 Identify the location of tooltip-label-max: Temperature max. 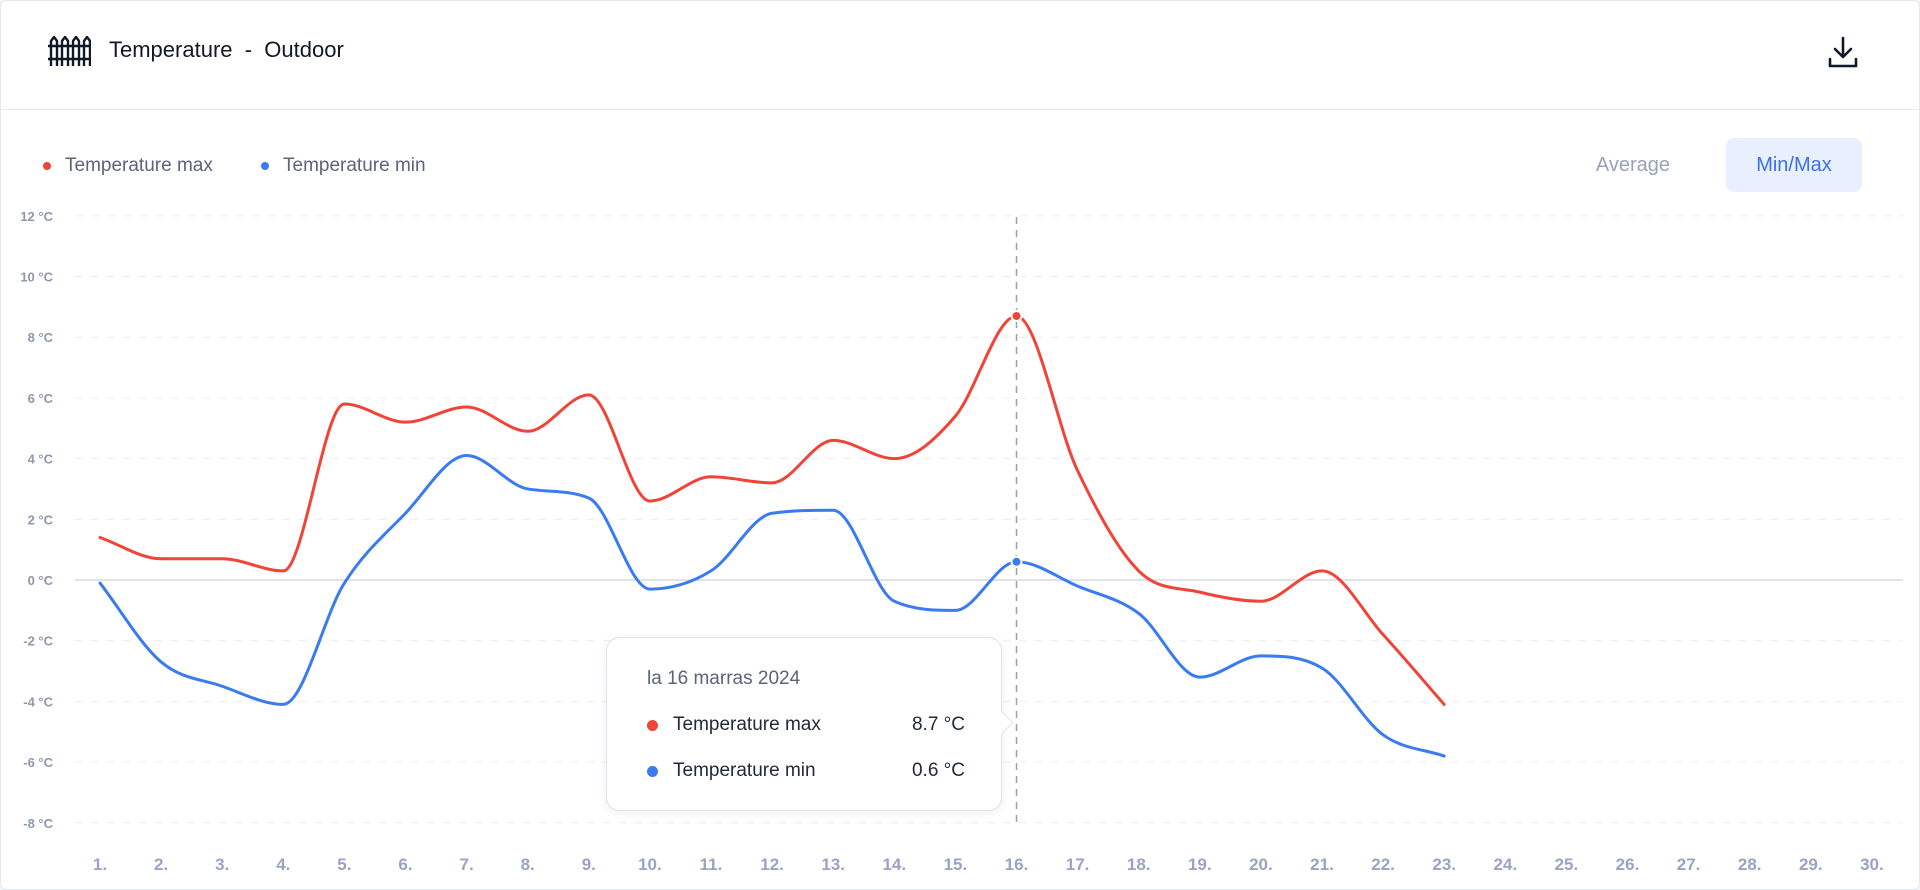
(747, 724).